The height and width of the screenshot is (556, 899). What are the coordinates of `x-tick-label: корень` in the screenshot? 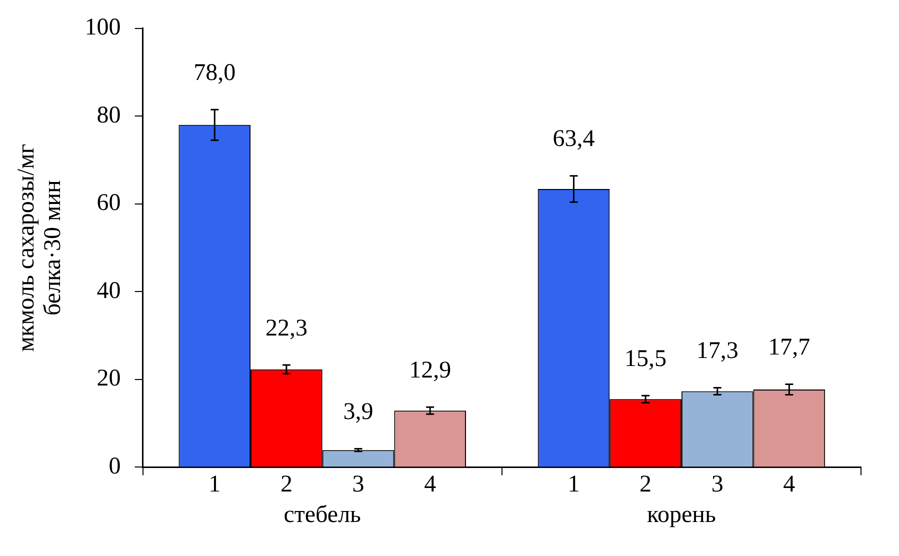 It's located at (681, 515).